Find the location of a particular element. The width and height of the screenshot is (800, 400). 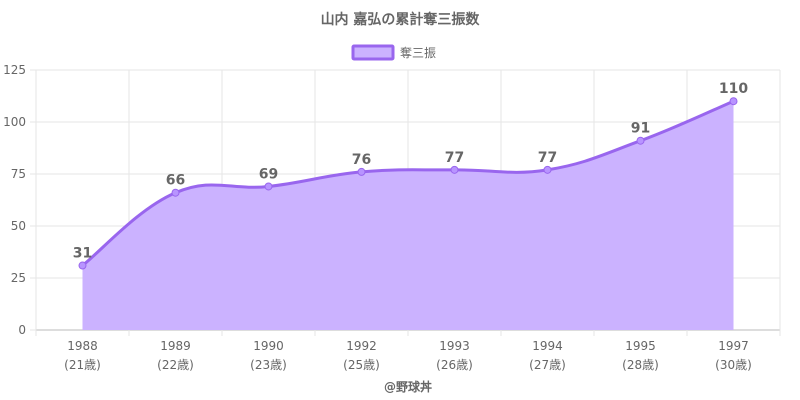

x-tick-label: 1993 is located at coordinates (454, 346).